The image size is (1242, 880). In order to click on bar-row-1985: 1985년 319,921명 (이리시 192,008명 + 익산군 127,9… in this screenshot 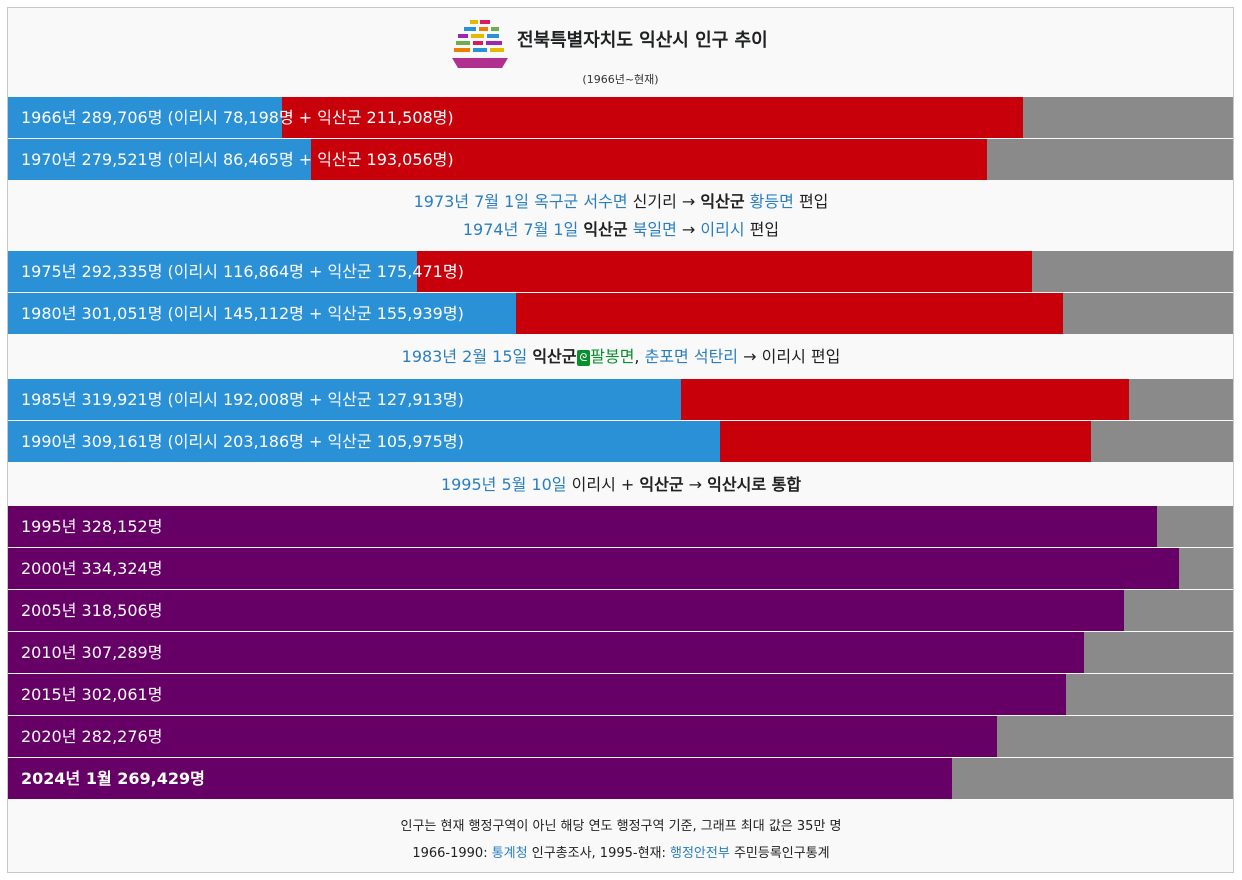, I will do `click(620, 399)`.